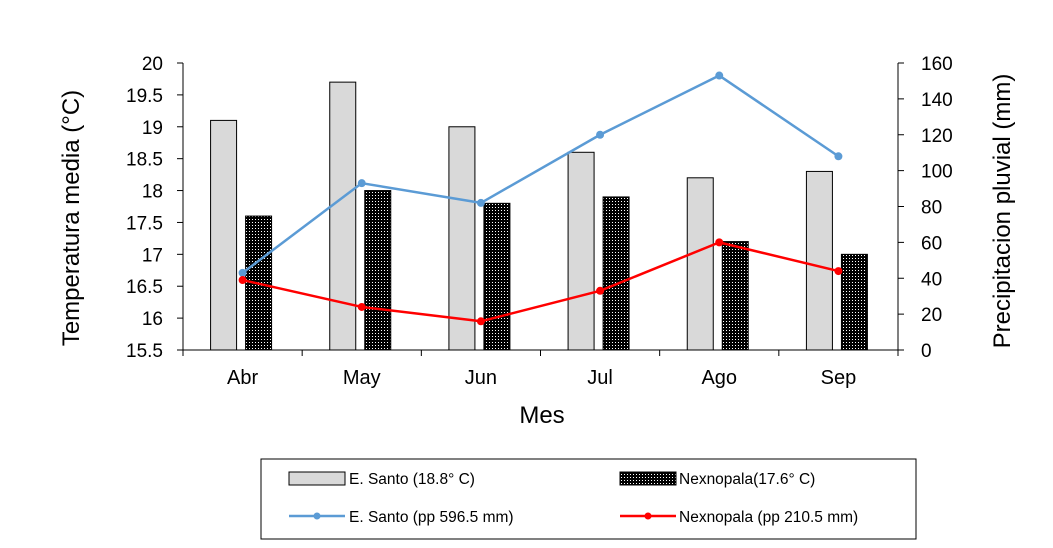 The height and width of the screenshot is (548, 1053). What do you see at coordinates (937, 172) in the screenshot?
I see `y2-tick-label: 100` at bounding box center [937, 172].